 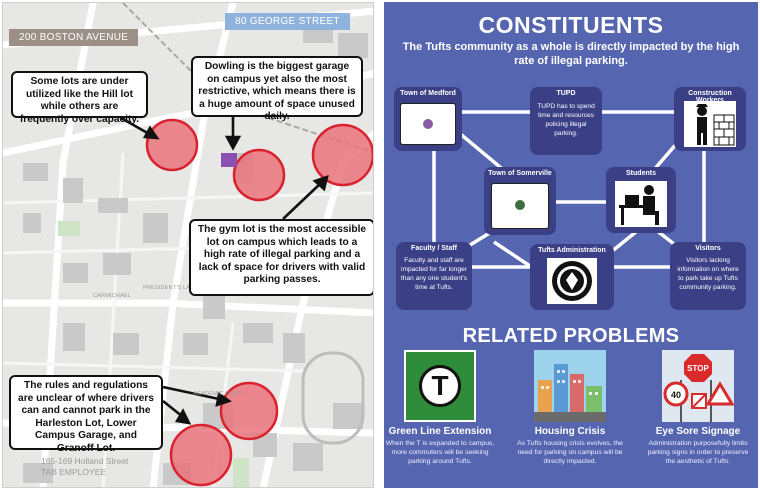 What do you see at coordinates (201, 455) in the screenshot?
I see `lower-campus-garage-hotspot` at bounding box center [201, 455].